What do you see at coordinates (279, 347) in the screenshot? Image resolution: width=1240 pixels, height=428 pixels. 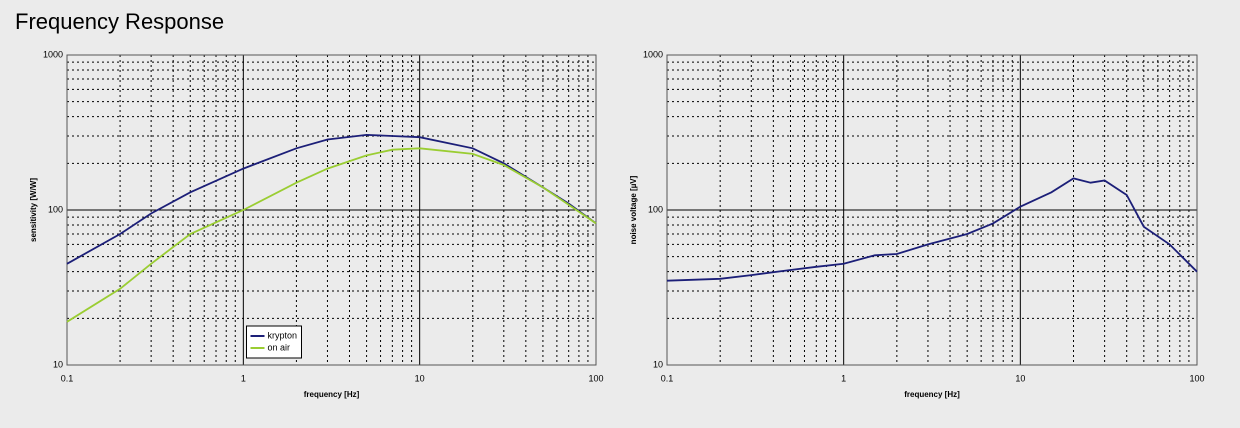 I see `legend-label: on air` at bounding box center [279, 347].